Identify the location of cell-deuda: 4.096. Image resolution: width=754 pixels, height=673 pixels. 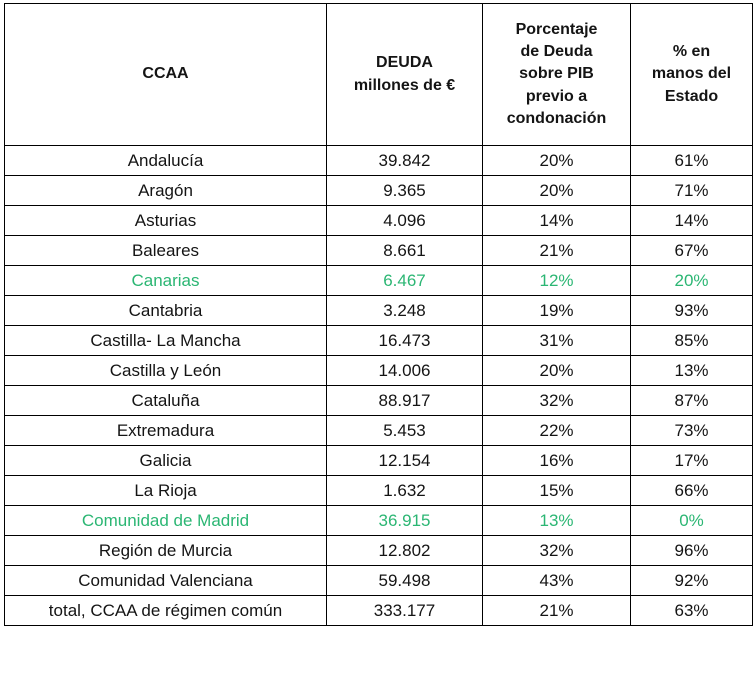
(404, 220).